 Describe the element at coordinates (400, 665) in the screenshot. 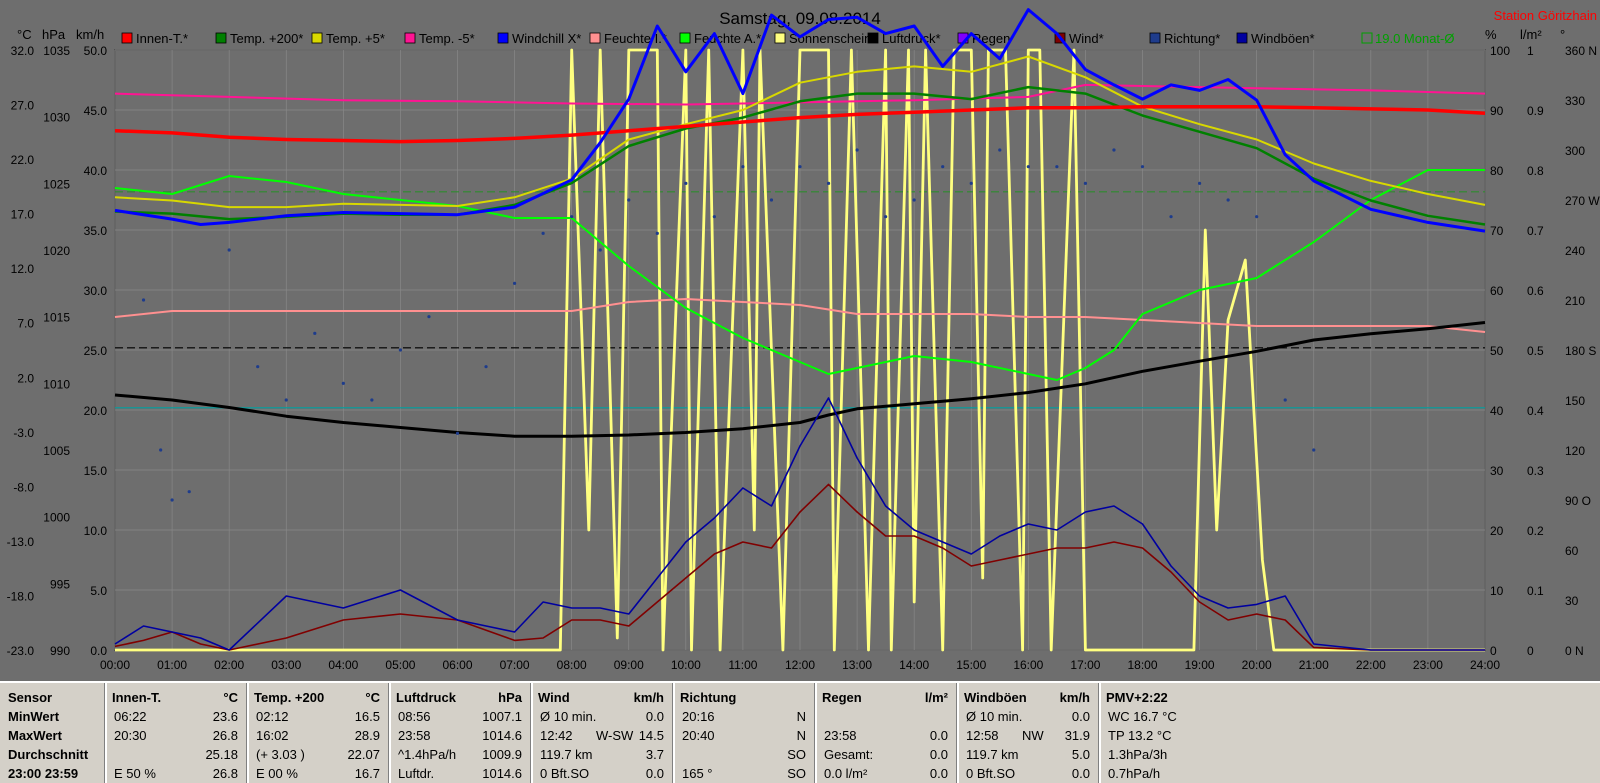

I see `tick-label-x: 05:00` at that location.